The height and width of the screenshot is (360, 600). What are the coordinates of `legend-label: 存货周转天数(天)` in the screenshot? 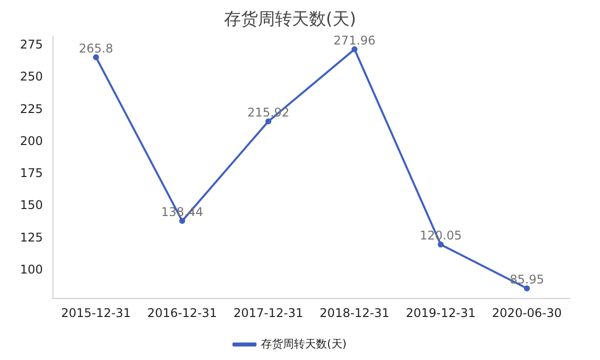 It's located at (303, 343).